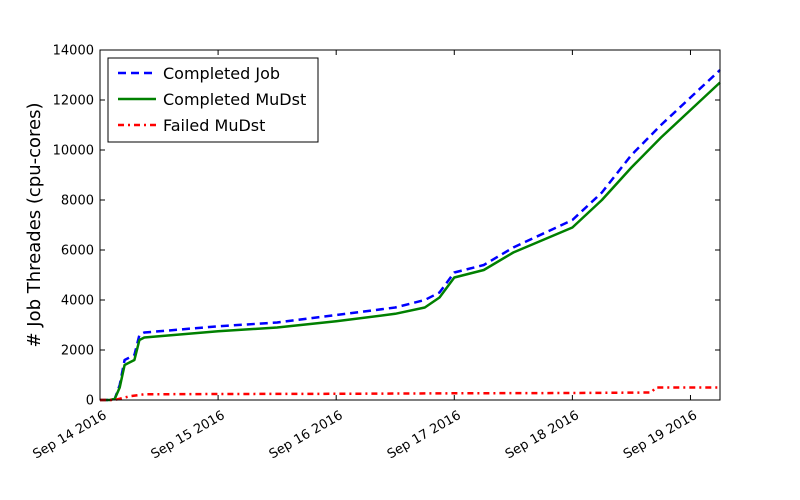 The height and width of the screenshot is (500, 800). Describe the element at coordinates (660, 435) in the screenshot. I see `x-tick-label: Sep 19 2016` at that location.